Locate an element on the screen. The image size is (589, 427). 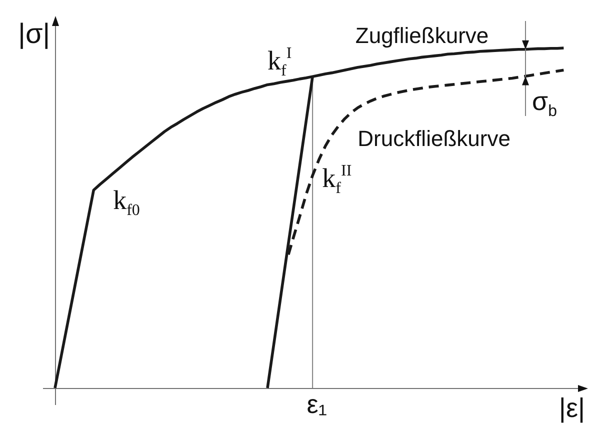
text: ε₁ is located at coordinates (317, 404).